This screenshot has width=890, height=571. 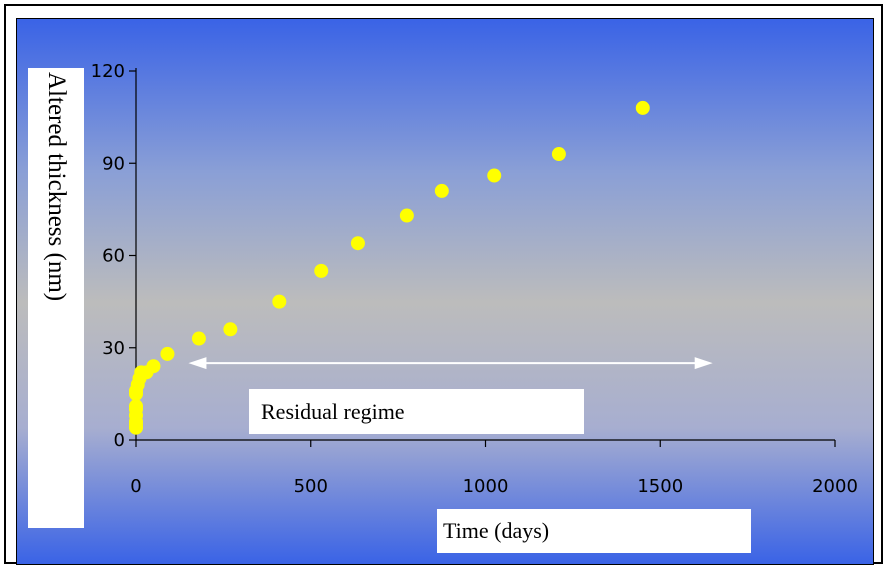 I want to click on x-tick-label: 2000, so click(x=835, y=486).